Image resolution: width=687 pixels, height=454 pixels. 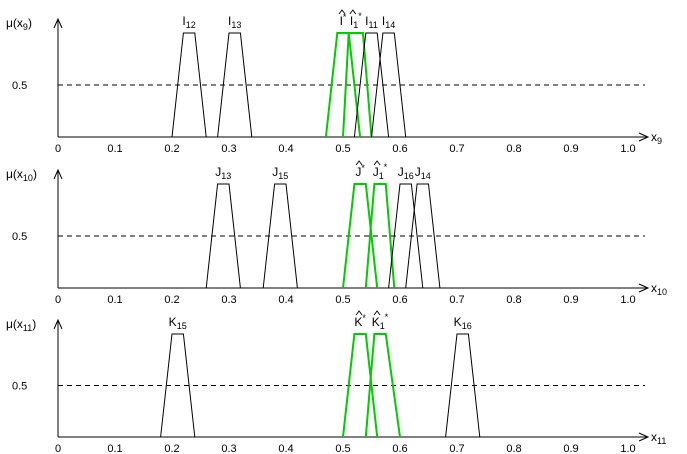 I want to click on y-axis-label: μ(x10), so click(x=21, y=175).